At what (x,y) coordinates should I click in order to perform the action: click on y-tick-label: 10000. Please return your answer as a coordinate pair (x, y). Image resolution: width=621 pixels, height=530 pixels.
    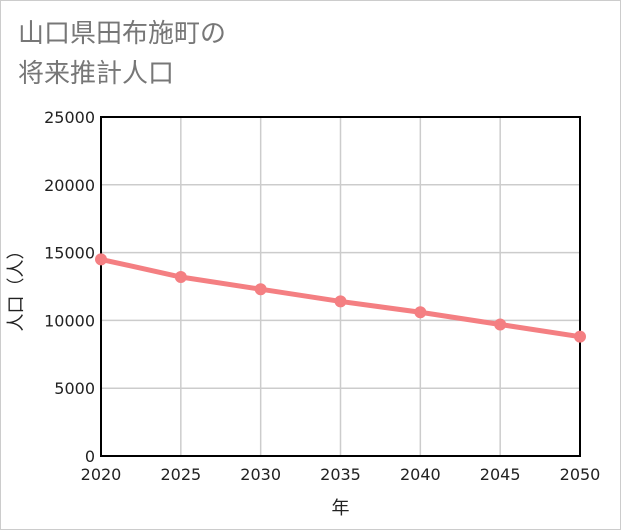
    Looking at the image, I should click on (69, 320).